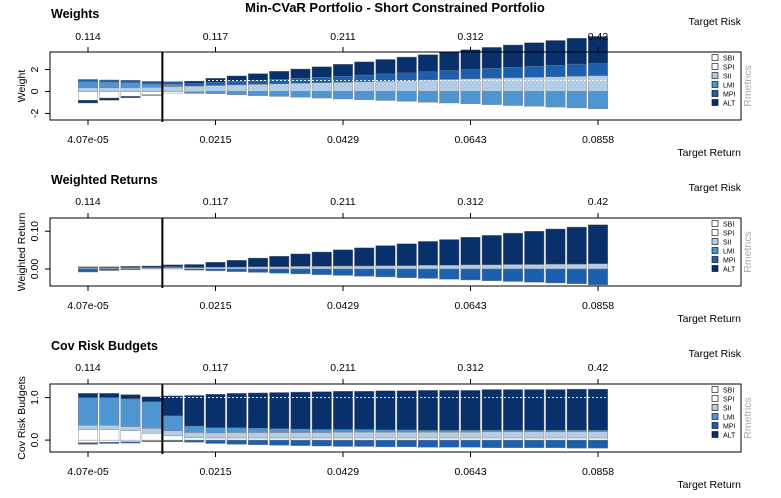 The image size is (781, 498). Describe the element at coordinates (715, 398) in the screenshot. I see `legend-swatch-spi` at that location.